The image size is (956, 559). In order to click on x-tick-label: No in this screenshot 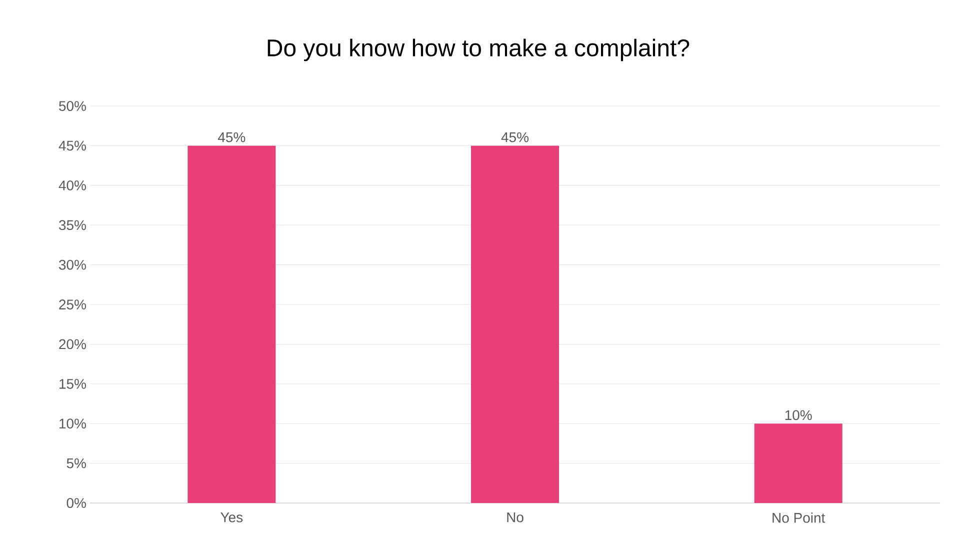, I will do `click(515, 517)`.